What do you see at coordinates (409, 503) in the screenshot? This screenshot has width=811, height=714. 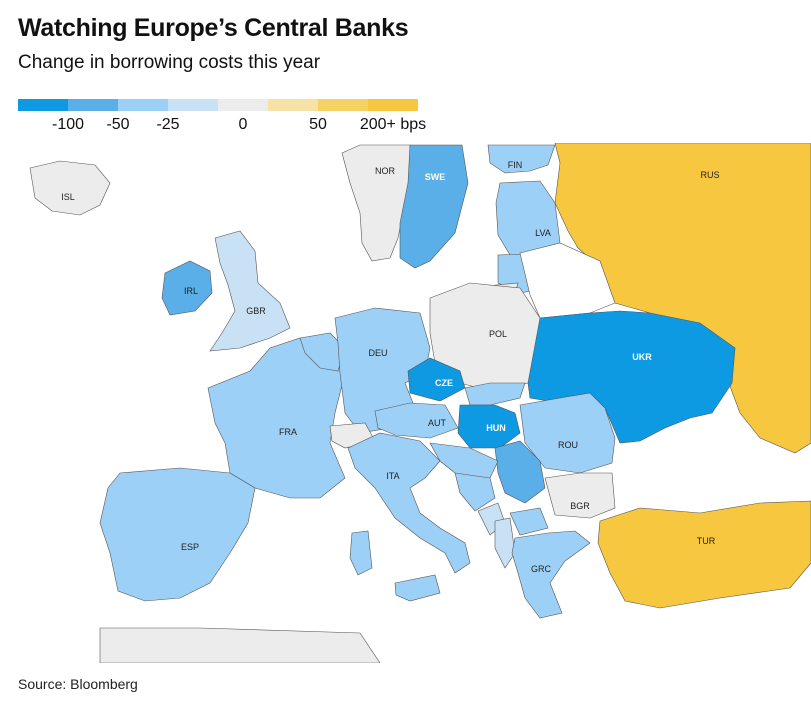 I see `country-ita` at bounding box center [409, 503].